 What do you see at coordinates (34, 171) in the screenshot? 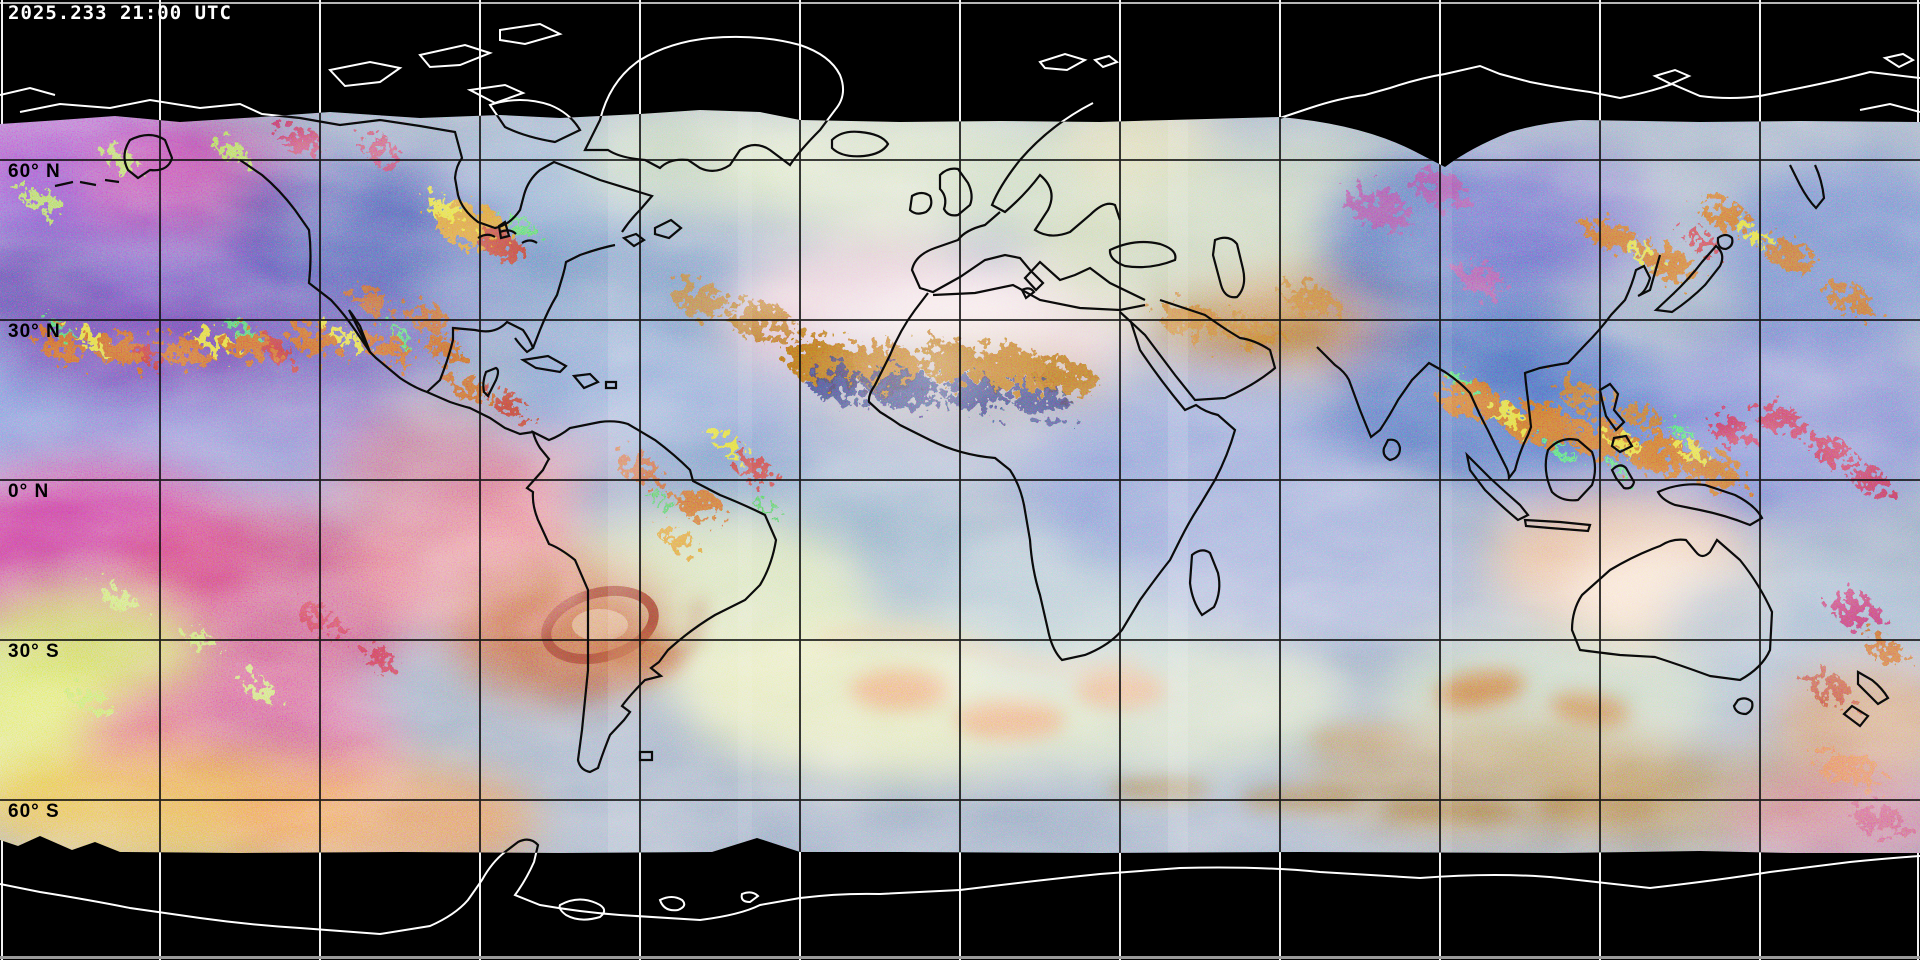
I see `latitude-label-60n: 60° N` at bounding box center [34, 171].